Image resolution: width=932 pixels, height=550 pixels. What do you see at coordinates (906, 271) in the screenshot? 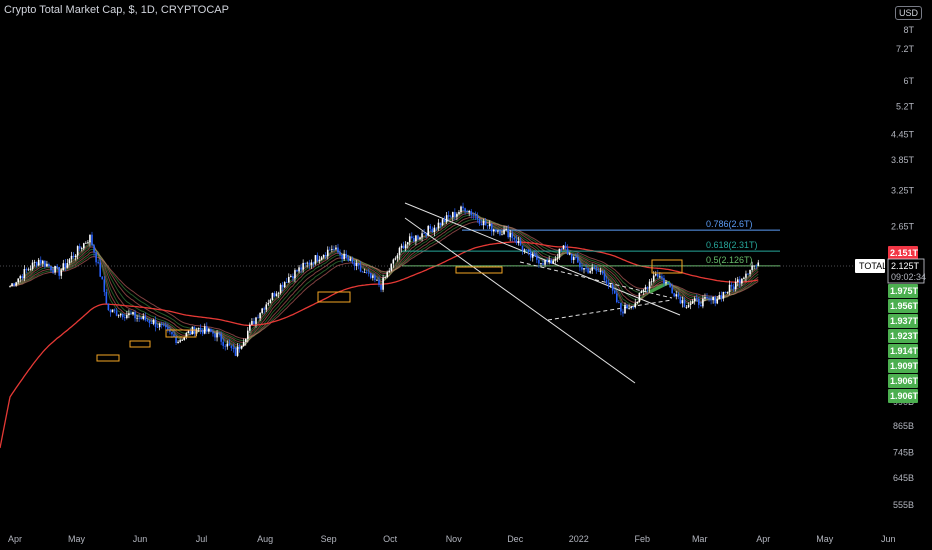
I see `current-price-tag` at bounding box center [906, 271].